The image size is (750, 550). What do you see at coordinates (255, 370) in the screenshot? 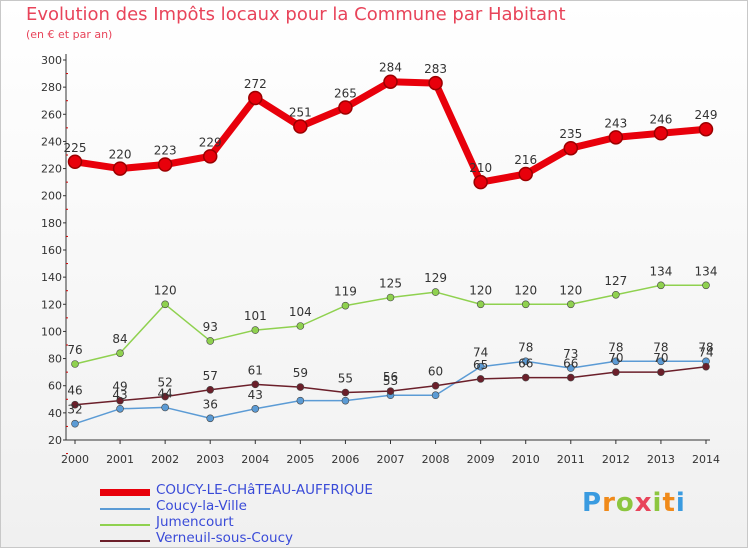
I see `data-label: 61` at bounding box center [255, 370].